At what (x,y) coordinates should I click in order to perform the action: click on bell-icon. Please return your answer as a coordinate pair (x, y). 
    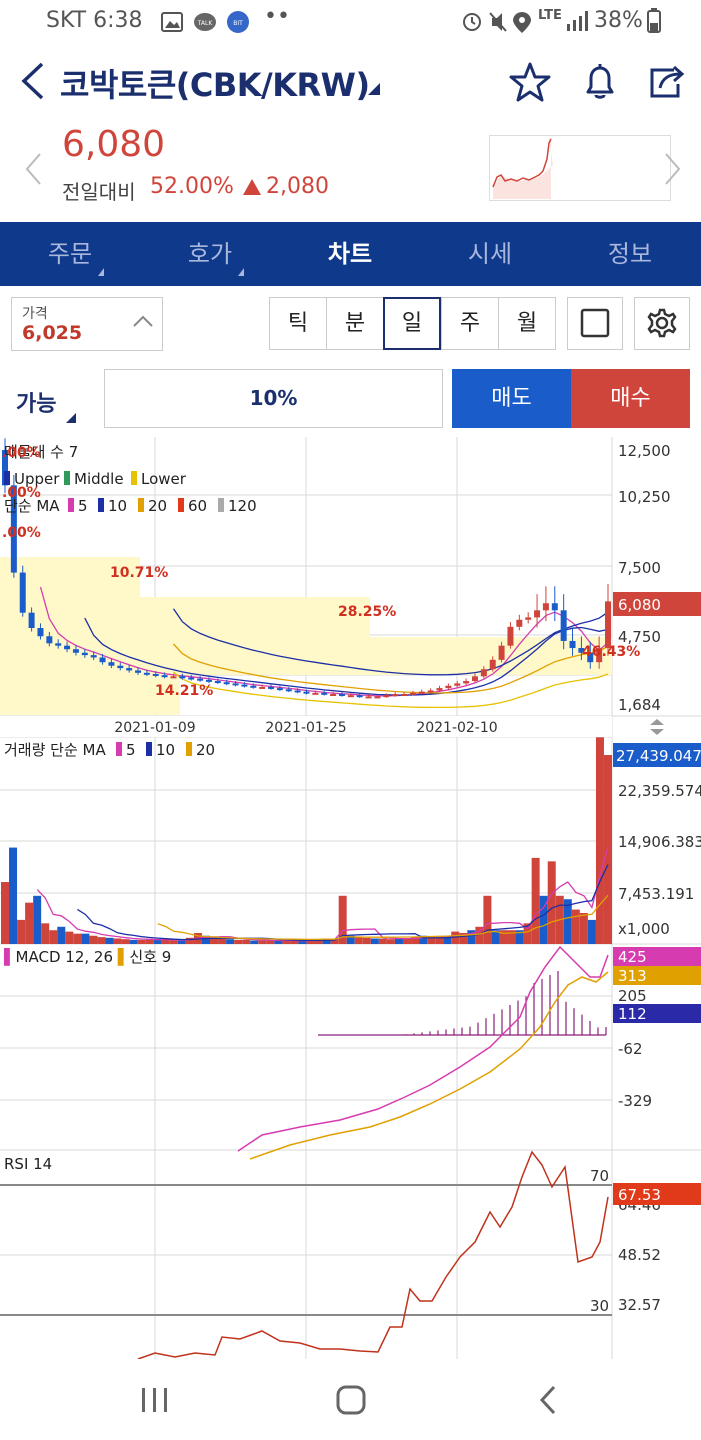
    Looking at the image, I should click on (600, 82).